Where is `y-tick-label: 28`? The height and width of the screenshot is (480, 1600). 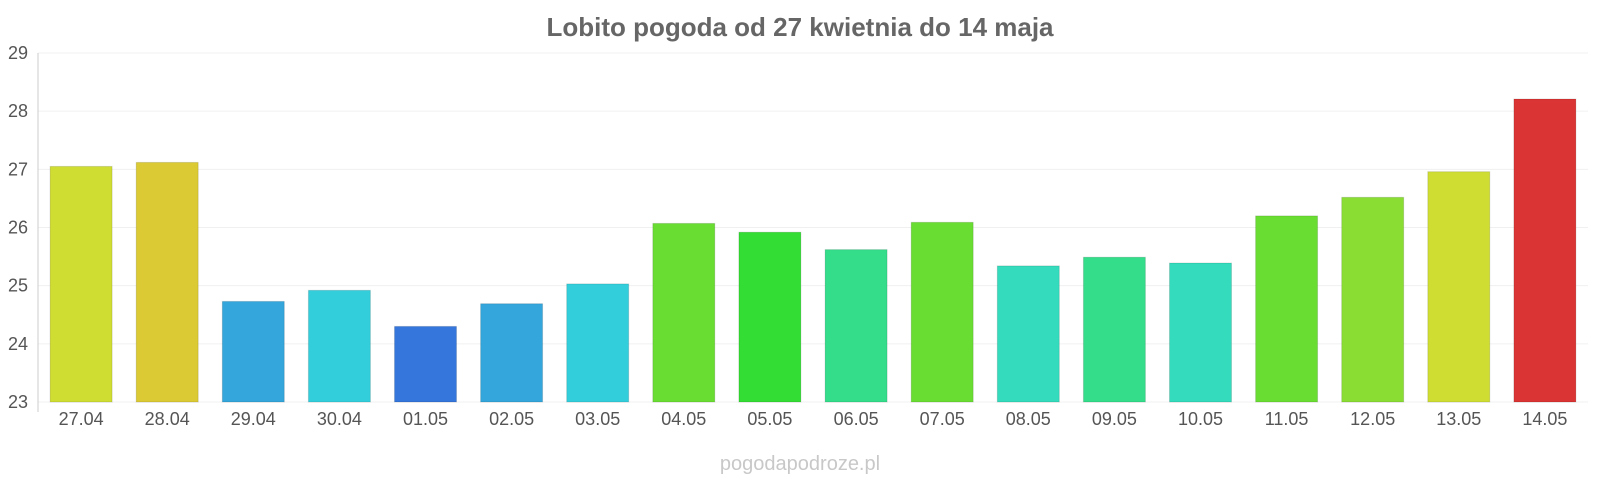 y-tick-label: 28 is located at coordinates (18, 111).